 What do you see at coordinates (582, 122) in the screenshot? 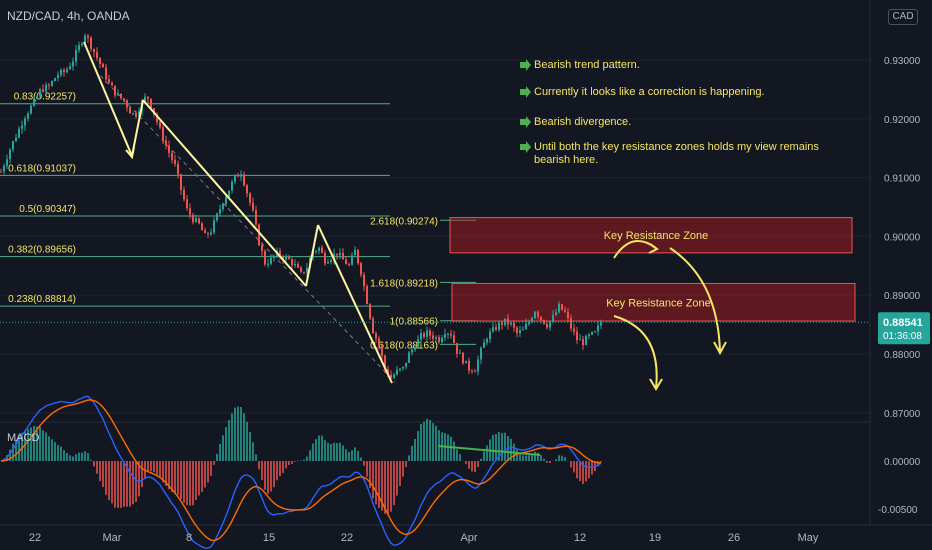
I see `note-text: Bearish divergence.` at bounding box center [582, 122].